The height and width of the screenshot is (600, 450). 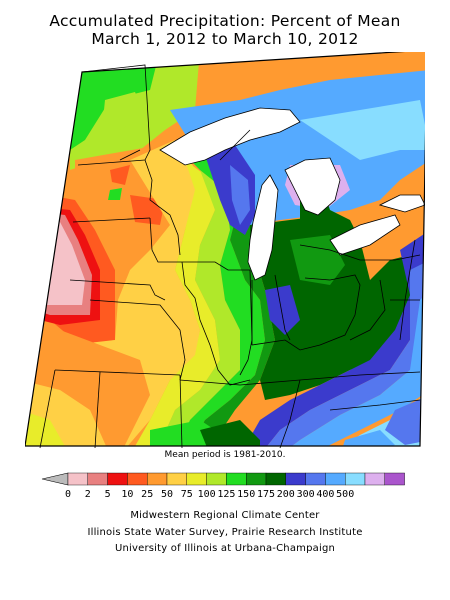 I want to click on legend-label: 2, so click(x=88, y=494).